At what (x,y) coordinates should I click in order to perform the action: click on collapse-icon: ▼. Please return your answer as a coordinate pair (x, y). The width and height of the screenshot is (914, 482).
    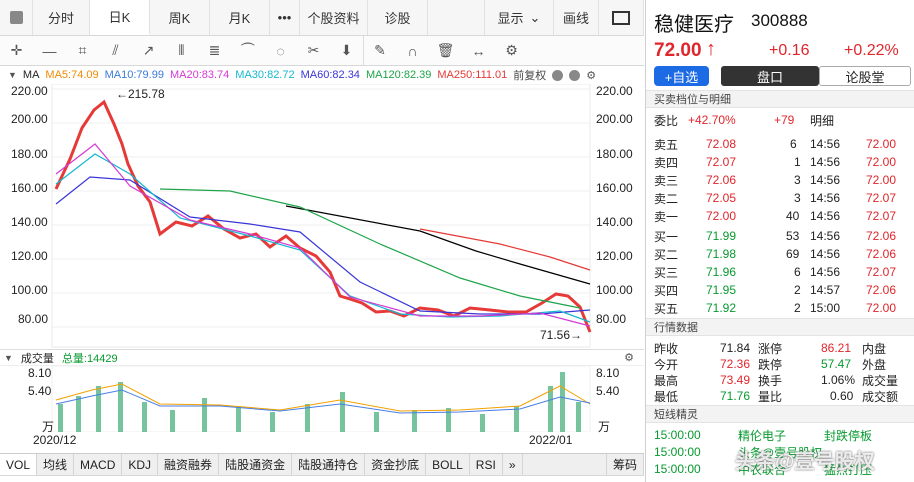
    Looking at the image, I should click on (12, 75).